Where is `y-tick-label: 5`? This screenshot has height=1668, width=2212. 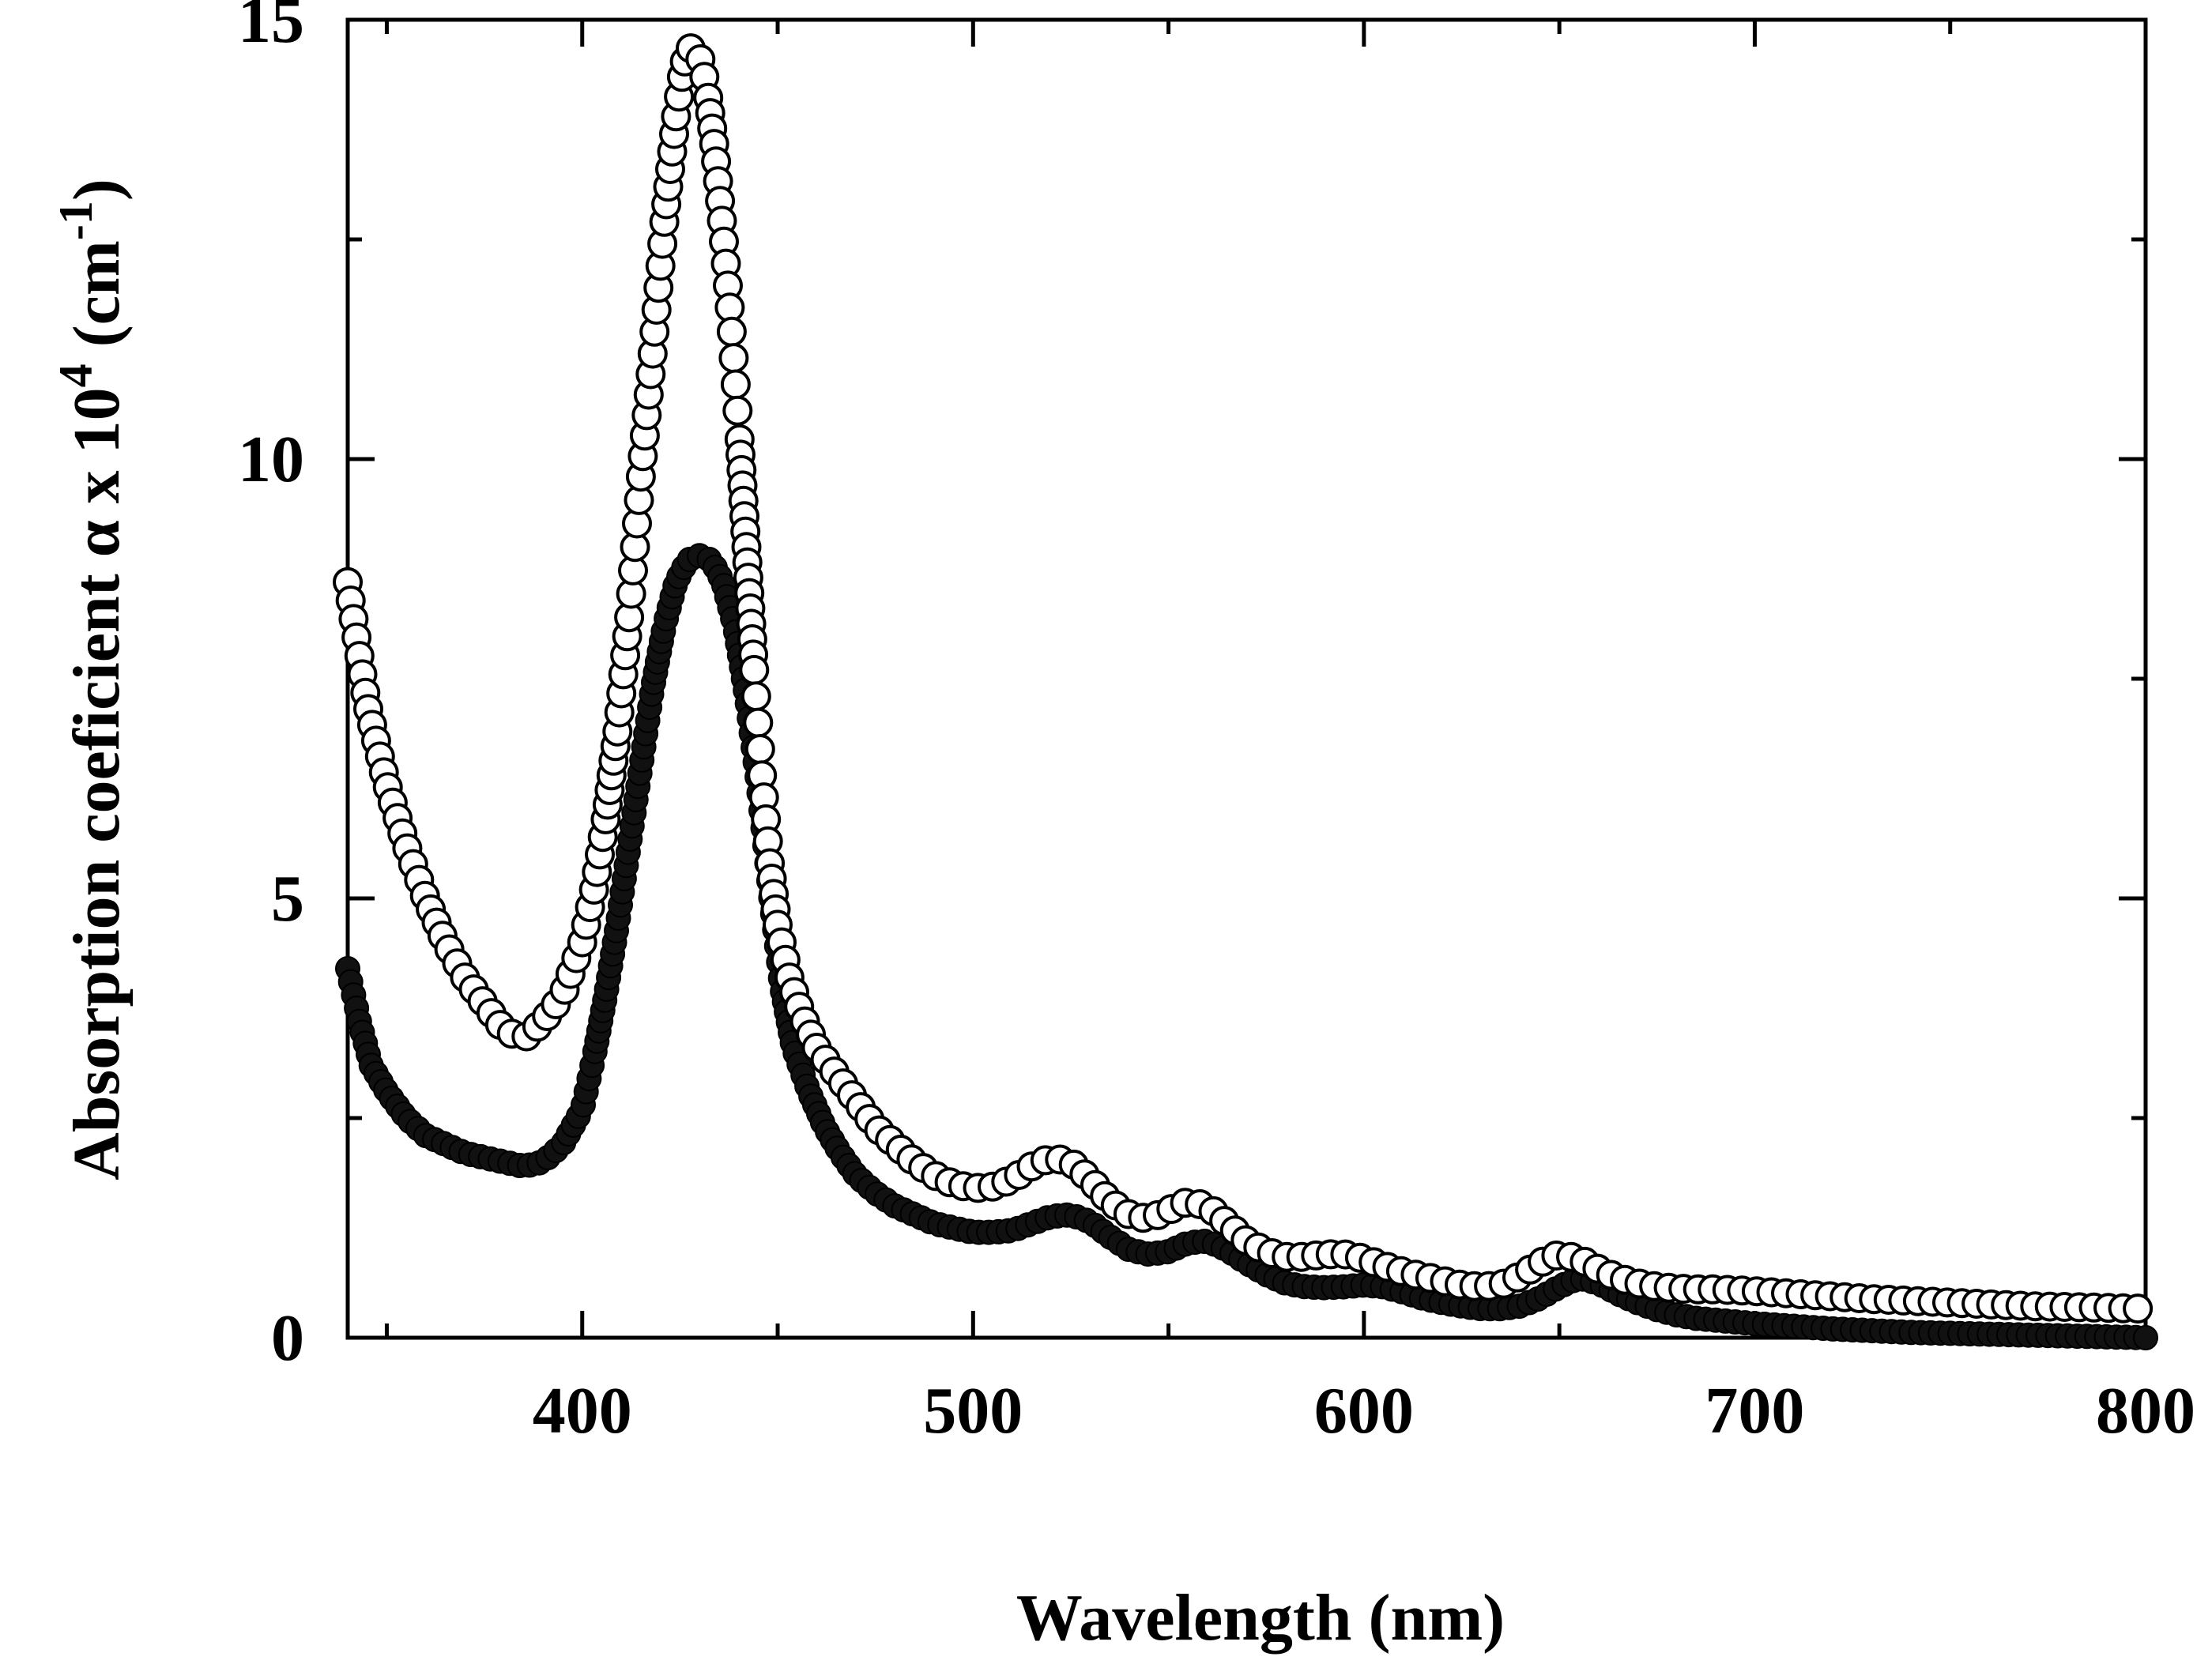
y-tick-label: 5 is located at coordinates (288, 899).